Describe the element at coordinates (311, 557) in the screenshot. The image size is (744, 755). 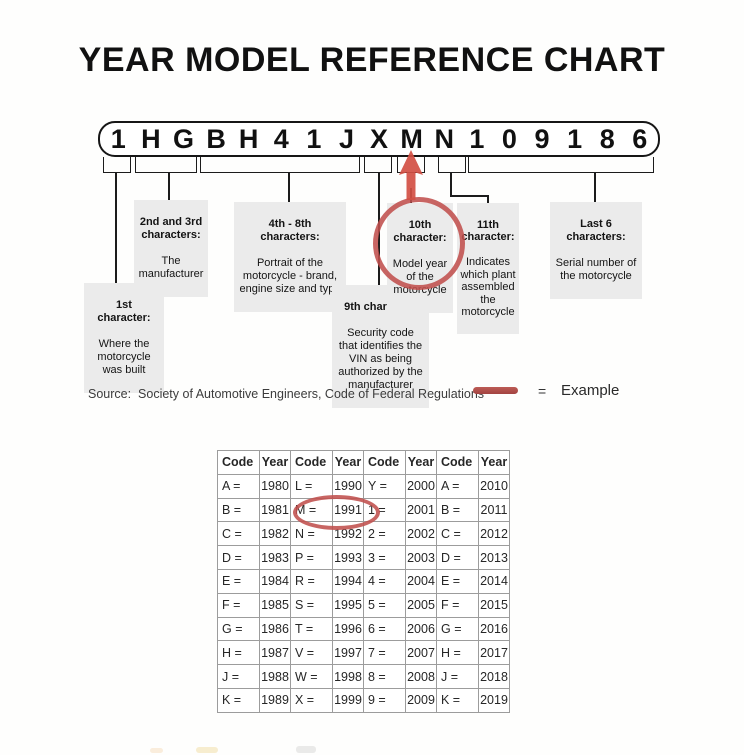
I see `code-cell: P =` at that location.